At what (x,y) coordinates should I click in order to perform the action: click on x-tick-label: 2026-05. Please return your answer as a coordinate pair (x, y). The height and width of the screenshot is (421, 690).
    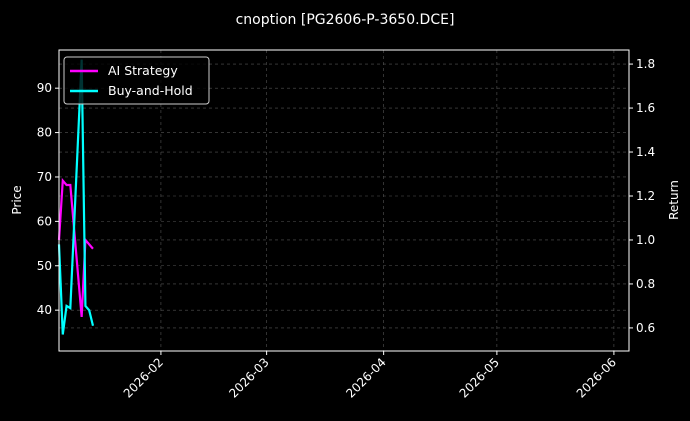
    Looking at the image, I should click on (479, 377).